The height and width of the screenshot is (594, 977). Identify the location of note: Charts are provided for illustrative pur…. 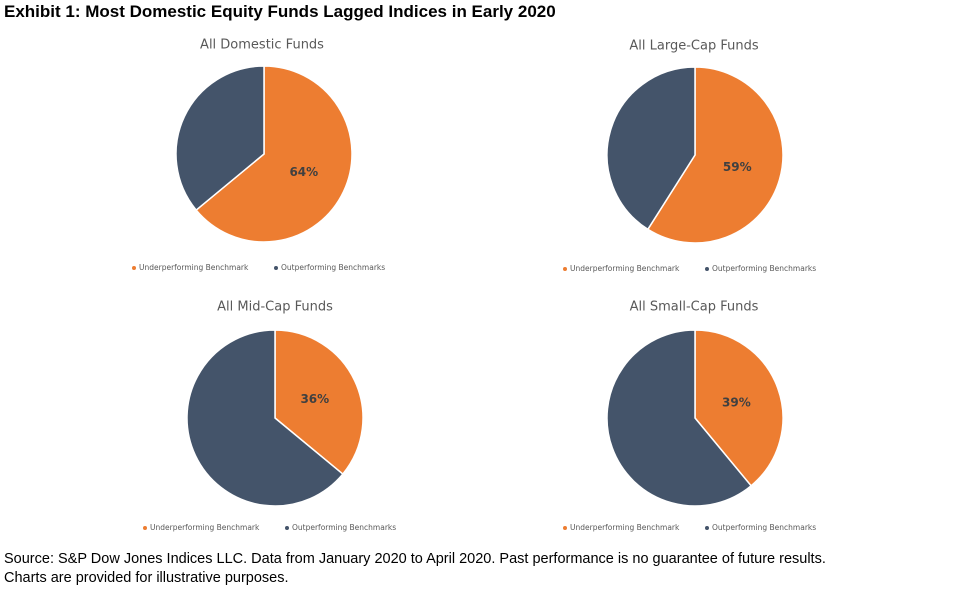
(146, 578).